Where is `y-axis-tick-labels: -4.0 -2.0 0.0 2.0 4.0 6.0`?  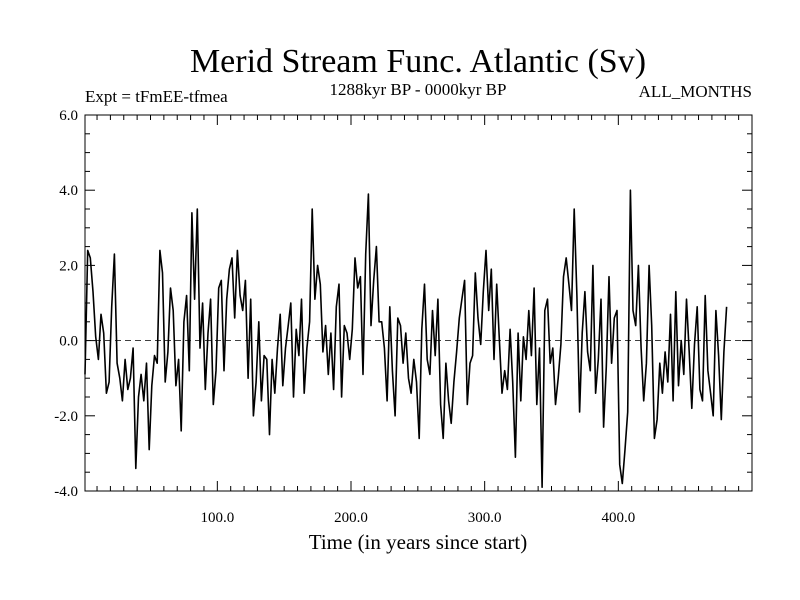 y-axis-tick-labels: -4.0 -2.0 0.0 2.0 4.0 6.0 is located at coordinates (66, 304).